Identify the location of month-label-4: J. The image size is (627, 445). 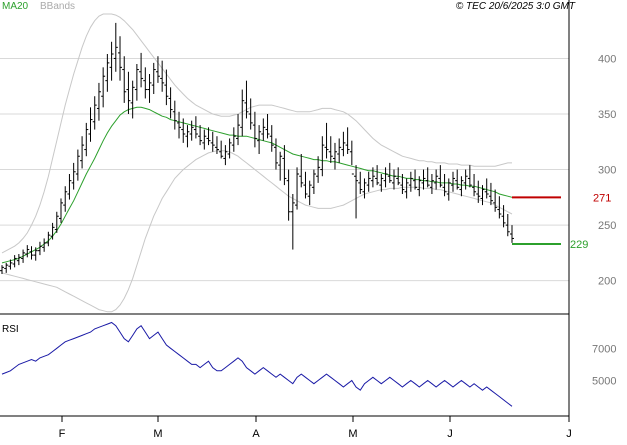
(450, 434).